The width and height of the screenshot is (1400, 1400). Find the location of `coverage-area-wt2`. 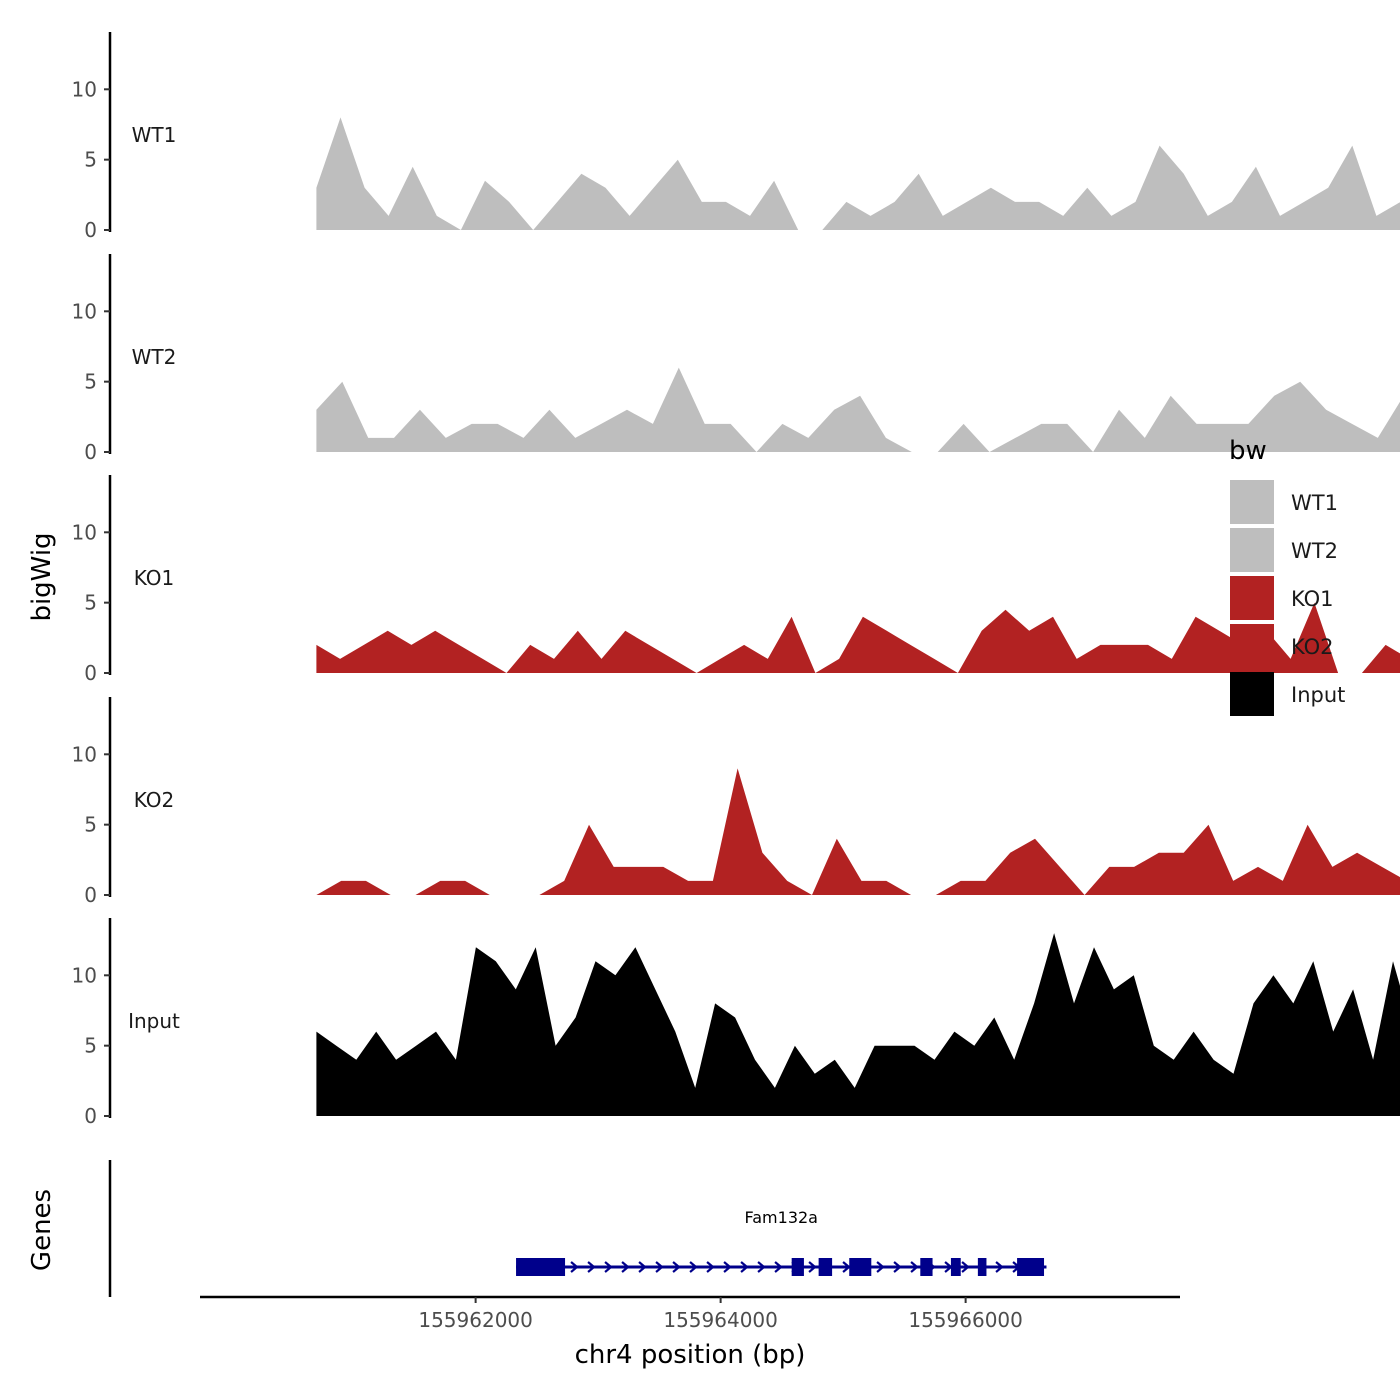

coverage-area-wt2 is located at coordinates (858, 409).